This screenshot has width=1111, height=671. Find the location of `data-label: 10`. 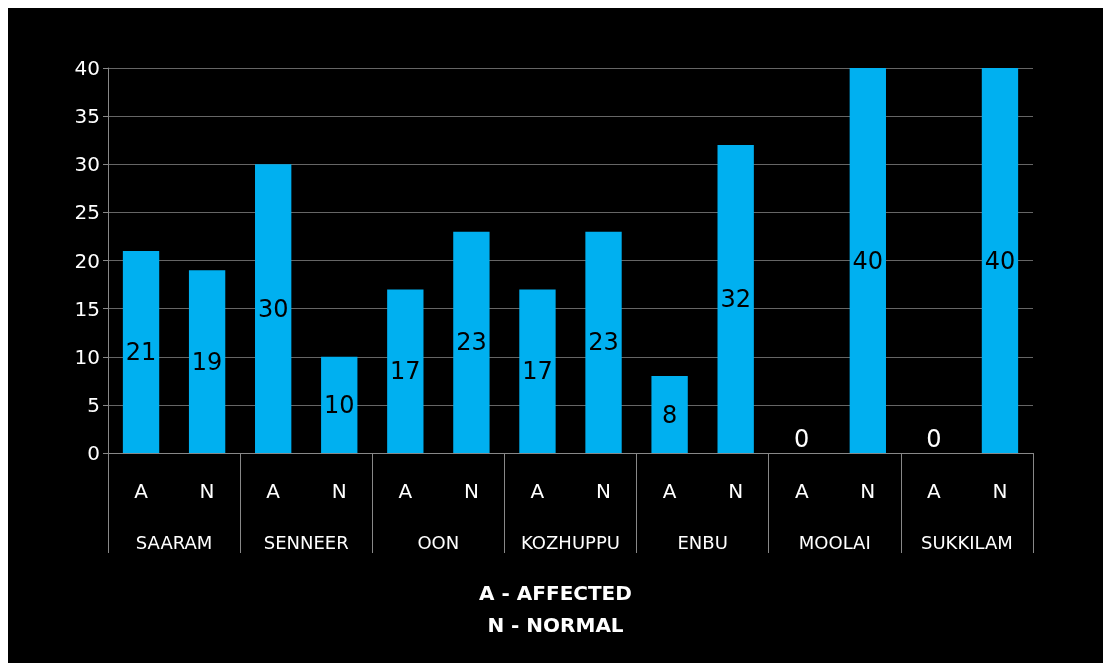

data-label: 10 is located at coordinates (339, 404).